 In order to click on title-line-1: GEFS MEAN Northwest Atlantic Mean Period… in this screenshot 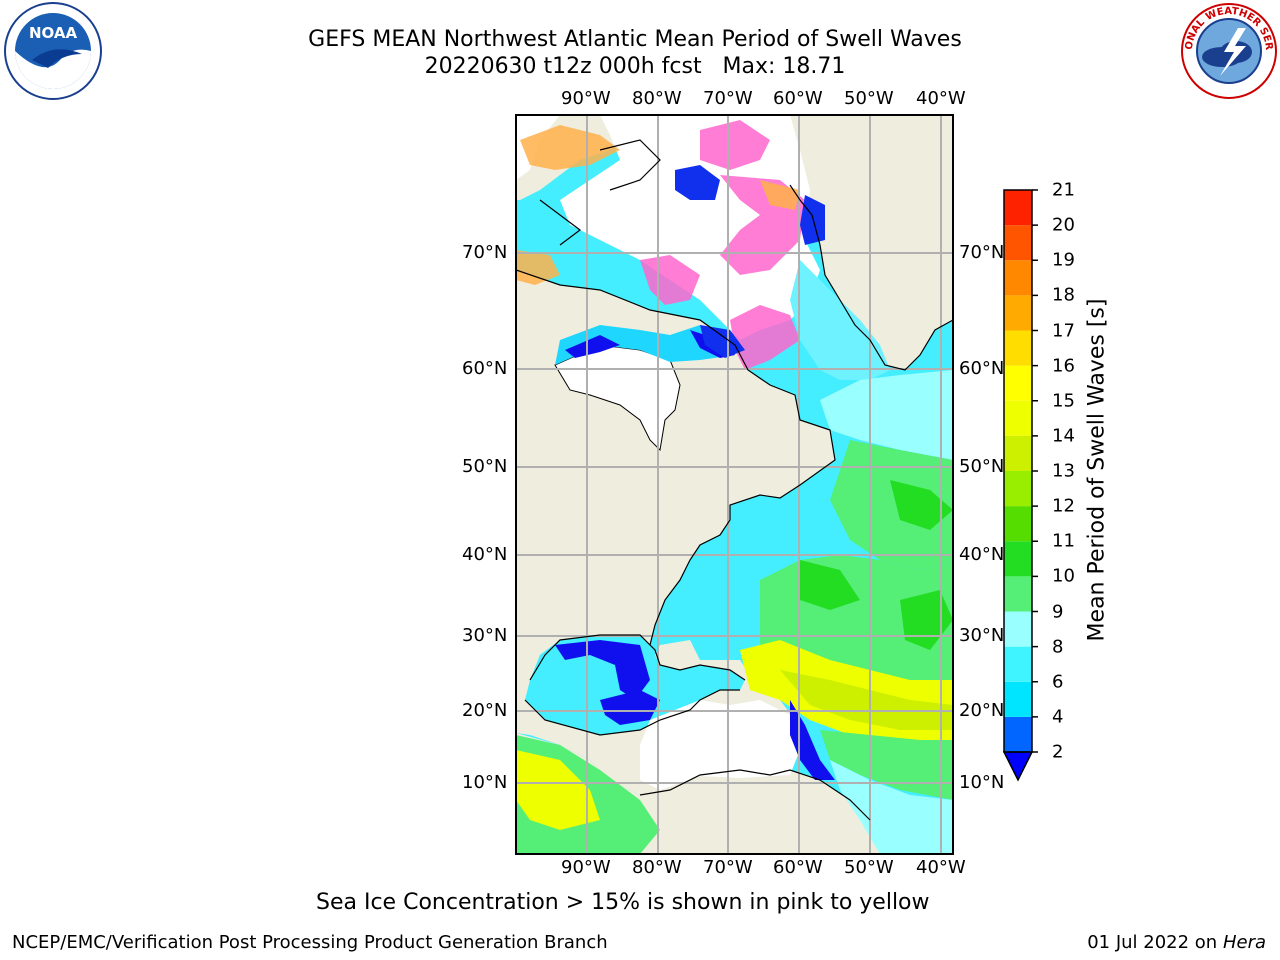, I will do `click(635, 39)`.